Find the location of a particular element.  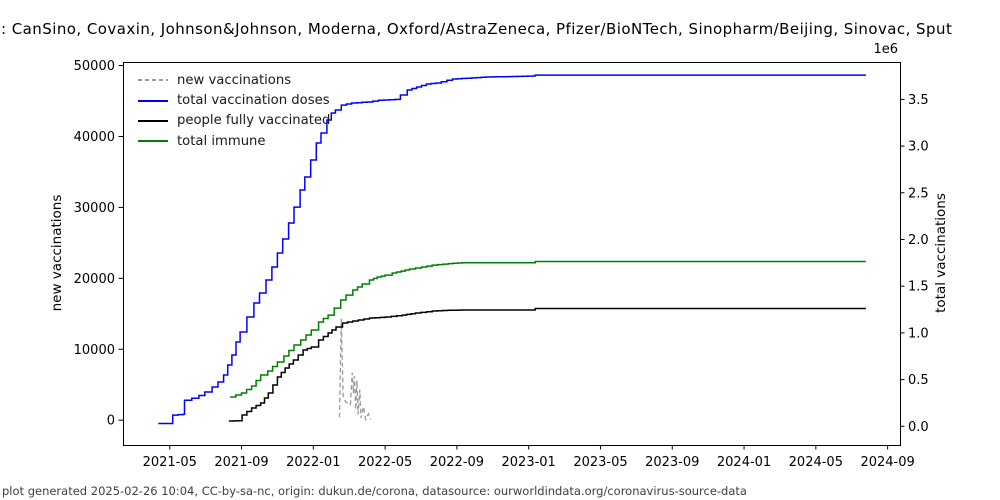

left-tick-label: 20000 is located at coordinates (94, 279).